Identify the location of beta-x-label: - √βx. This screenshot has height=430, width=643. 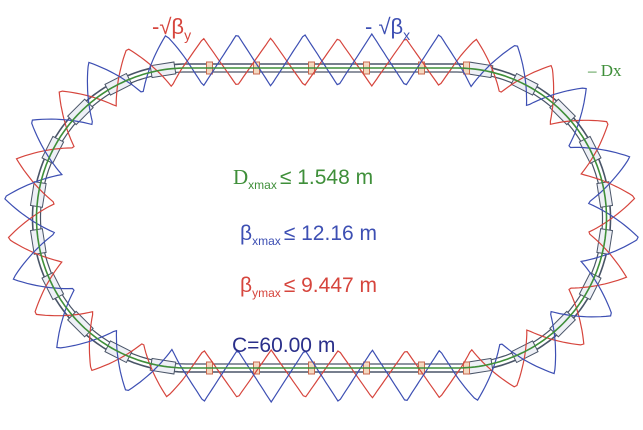
(387, 28).